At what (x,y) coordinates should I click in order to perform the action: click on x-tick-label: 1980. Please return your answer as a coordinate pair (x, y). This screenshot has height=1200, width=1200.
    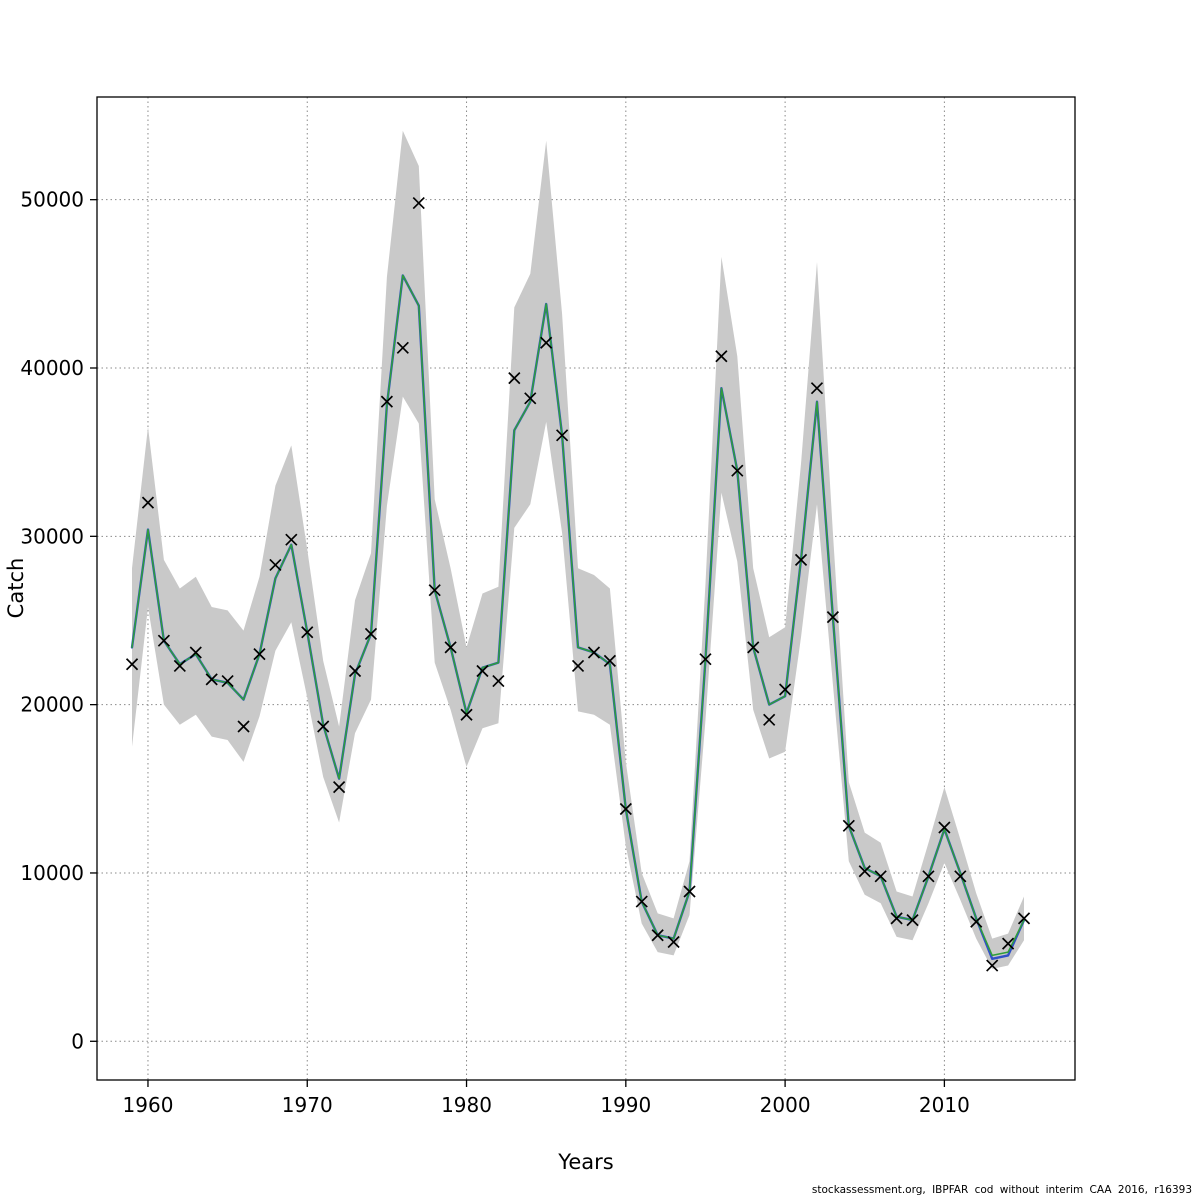
    Looking at the image, I should click on (466, 1105).